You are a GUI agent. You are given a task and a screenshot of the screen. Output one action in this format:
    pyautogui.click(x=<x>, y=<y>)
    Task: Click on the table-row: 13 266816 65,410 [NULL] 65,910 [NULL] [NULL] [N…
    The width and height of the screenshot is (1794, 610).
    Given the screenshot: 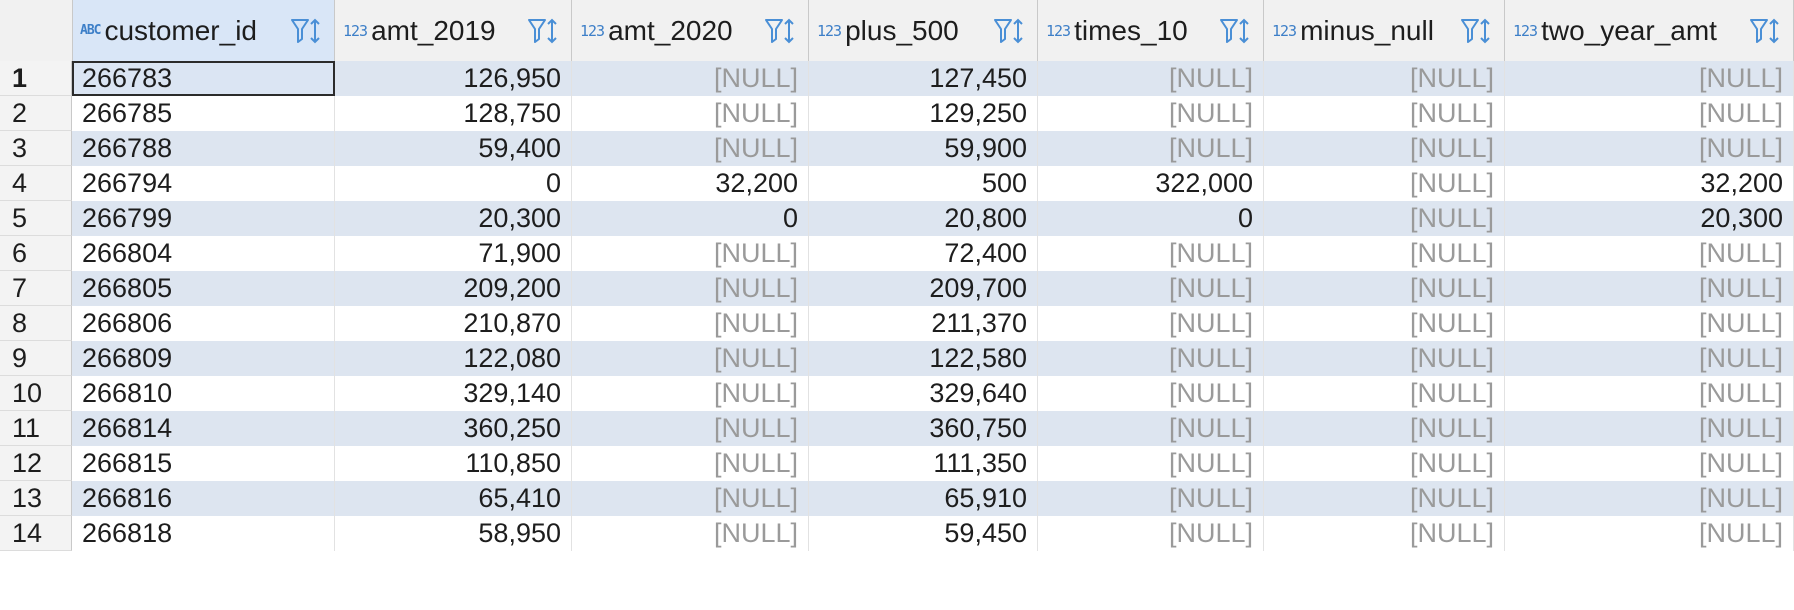 What is the action you would take?
    pyautogui.click(x=897, y=498)
    